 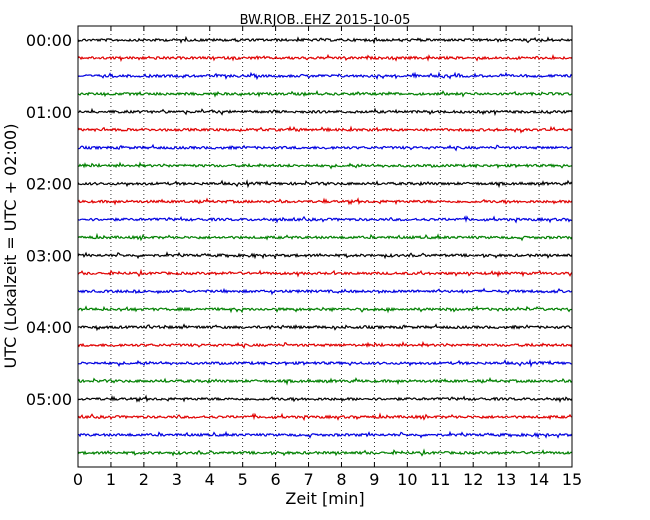 What do you see at coordinates (407, 479) in the screenshot?
I see `x-tick-label: 10` at bounding box center [407, 479].